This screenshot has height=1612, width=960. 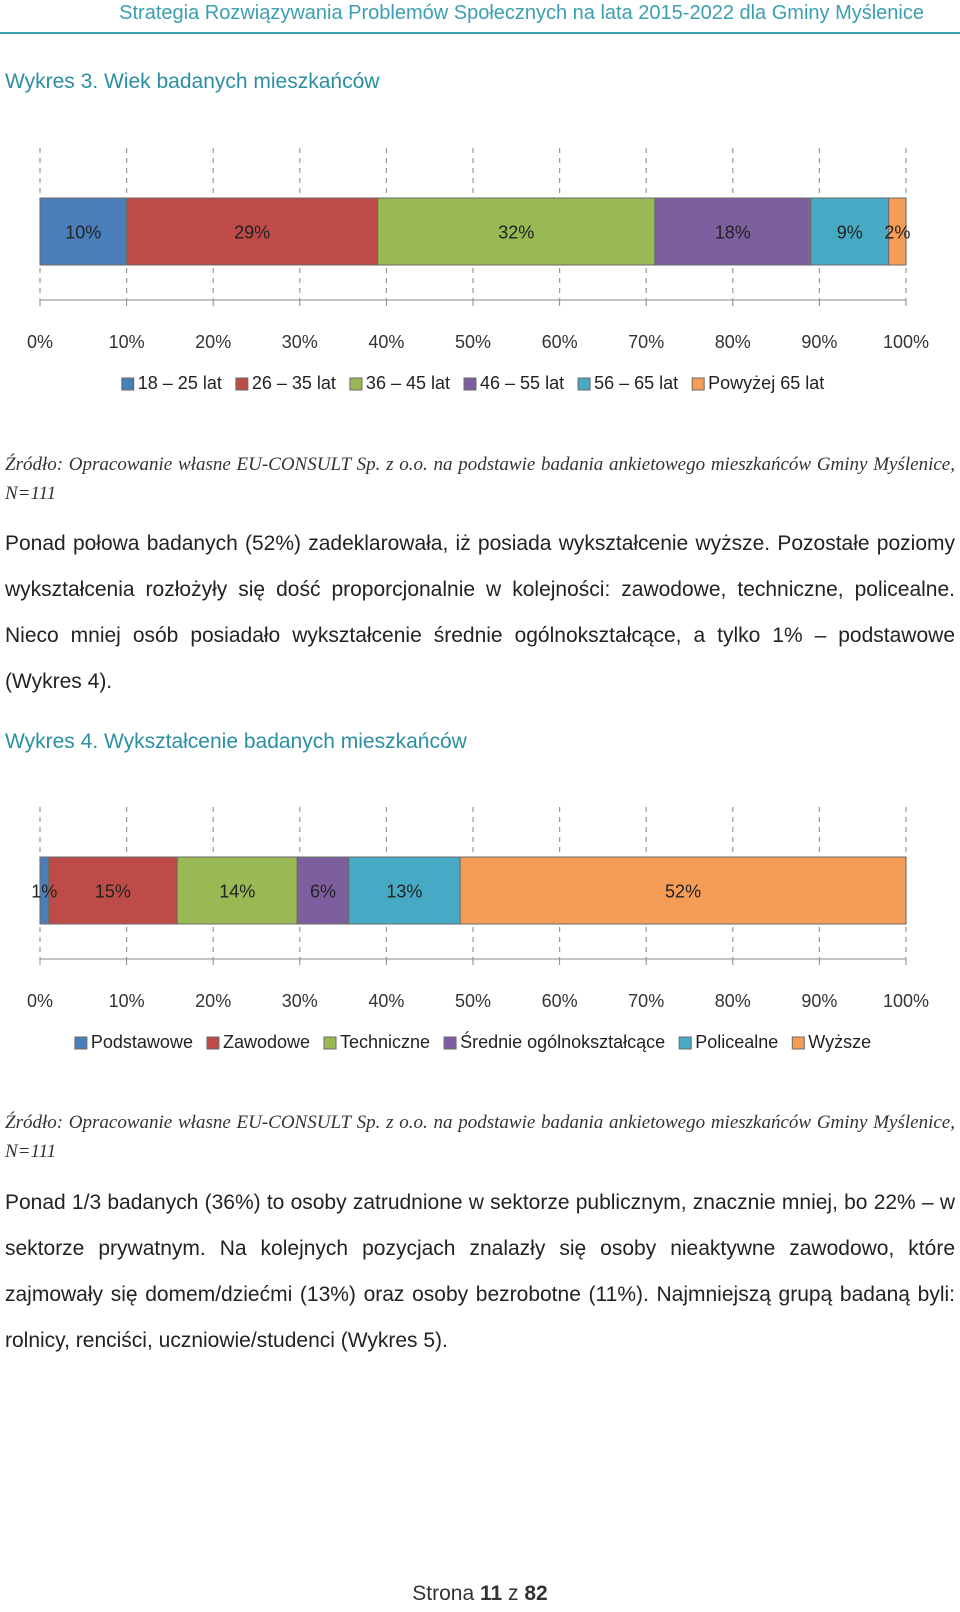 I want to click on age-chart-legend-label: 56 – 65 lat, so click(x=636, y=383).